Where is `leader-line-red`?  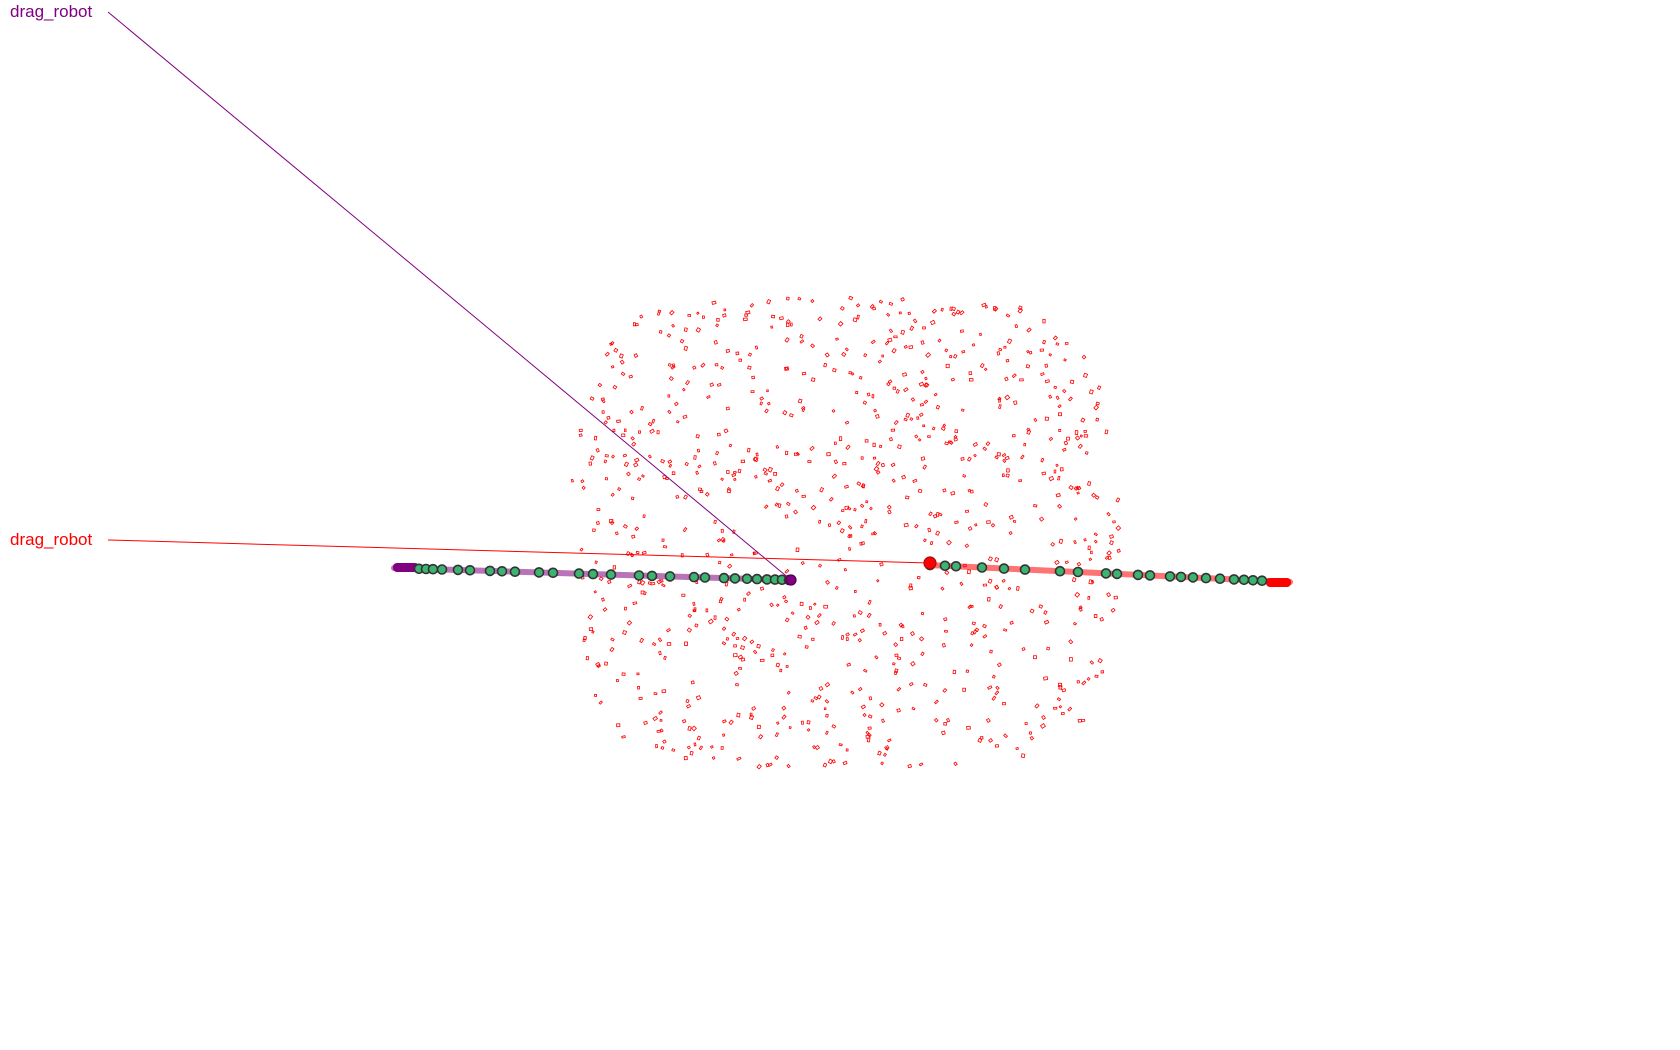
leader-line-red is located at coordinates (519, 551).